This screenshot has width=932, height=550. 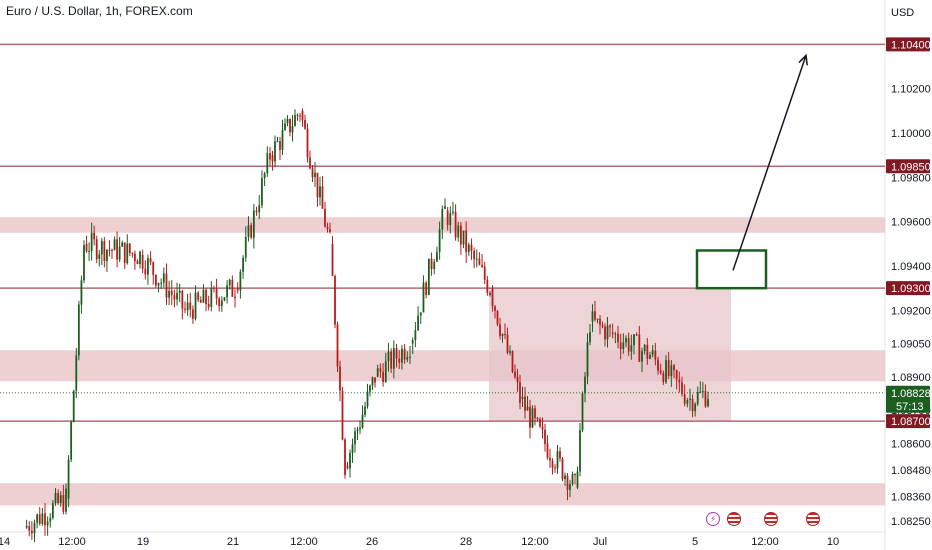 I want to click on y-tick-7: 1.08900, so click(x=911, y=378).